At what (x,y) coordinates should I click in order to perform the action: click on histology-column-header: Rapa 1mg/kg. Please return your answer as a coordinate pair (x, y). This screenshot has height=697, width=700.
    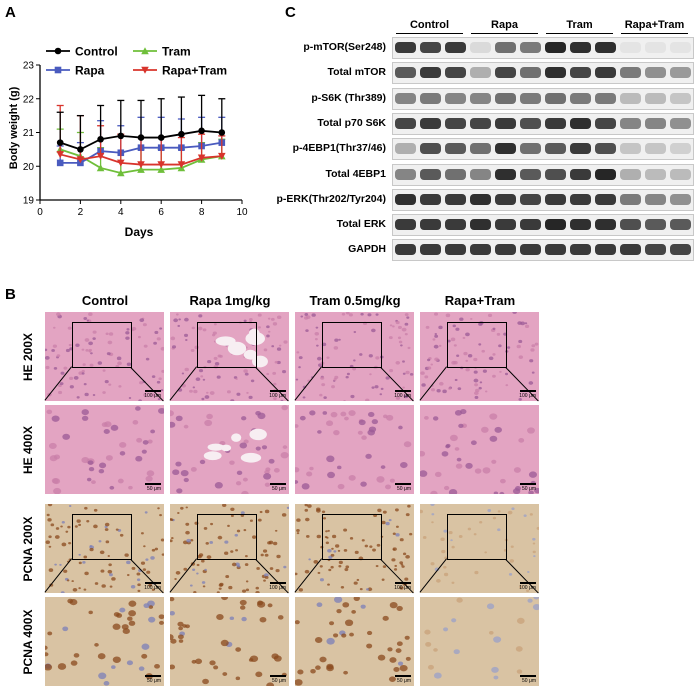
    Looking at the image, I should click on (230, 300).